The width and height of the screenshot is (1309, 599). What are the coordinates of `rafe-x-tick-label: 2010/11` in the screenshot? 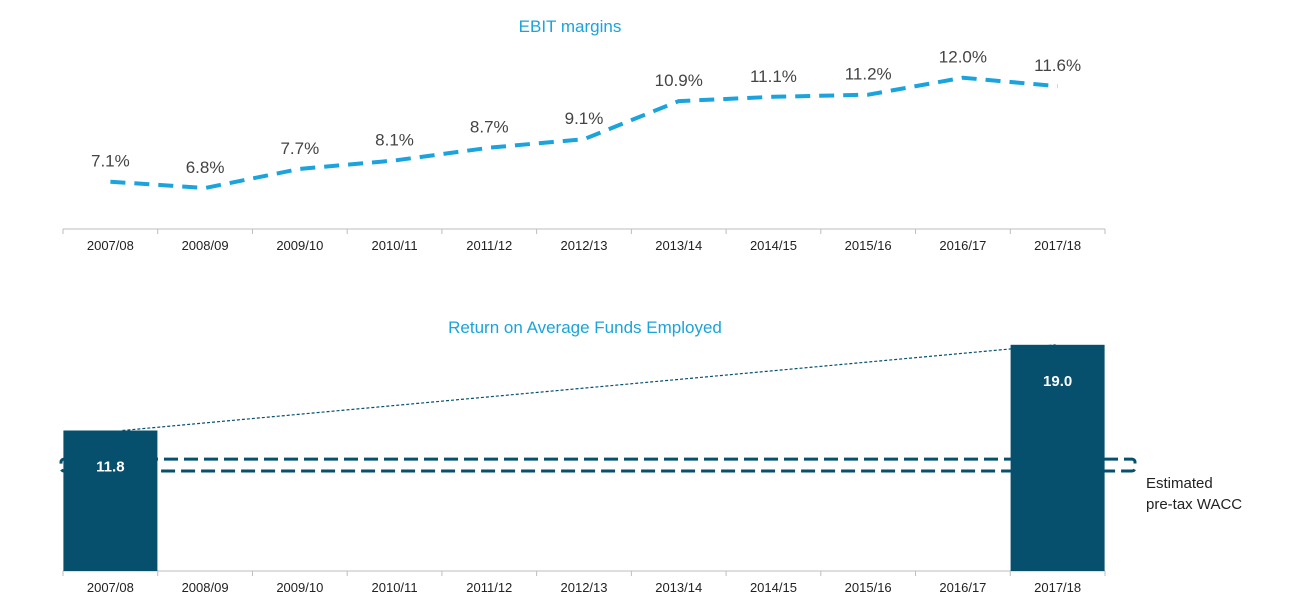 It's located at (395, 587).